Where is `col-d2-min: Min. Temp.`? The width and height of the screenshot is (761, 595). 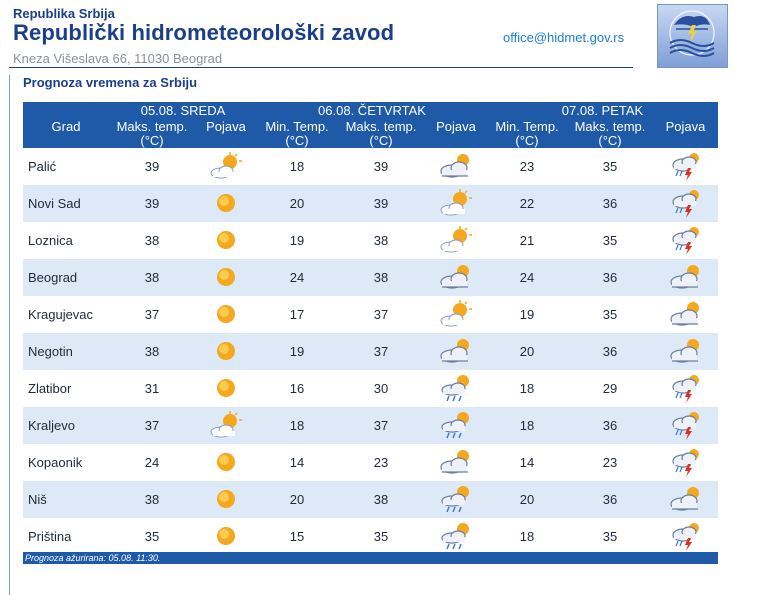
col-d2-min: Min. Temp. is located at coordinates (297, 126).